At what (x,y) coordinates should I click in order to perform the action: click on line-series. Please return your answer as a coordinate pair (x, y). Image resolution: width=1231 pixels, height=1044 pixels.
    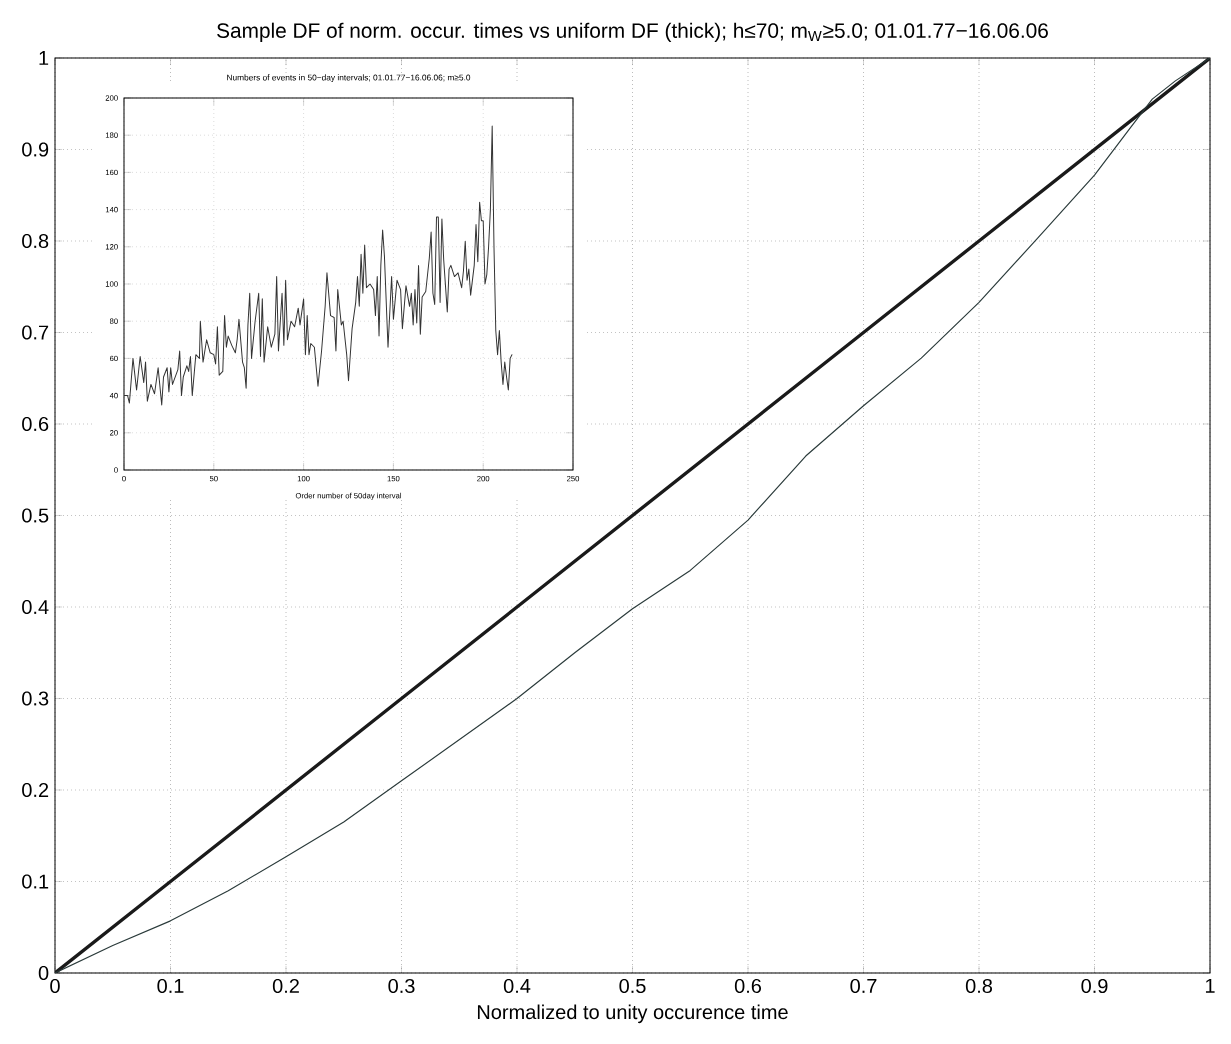
    Looking at the image, I should click on (318, 265).